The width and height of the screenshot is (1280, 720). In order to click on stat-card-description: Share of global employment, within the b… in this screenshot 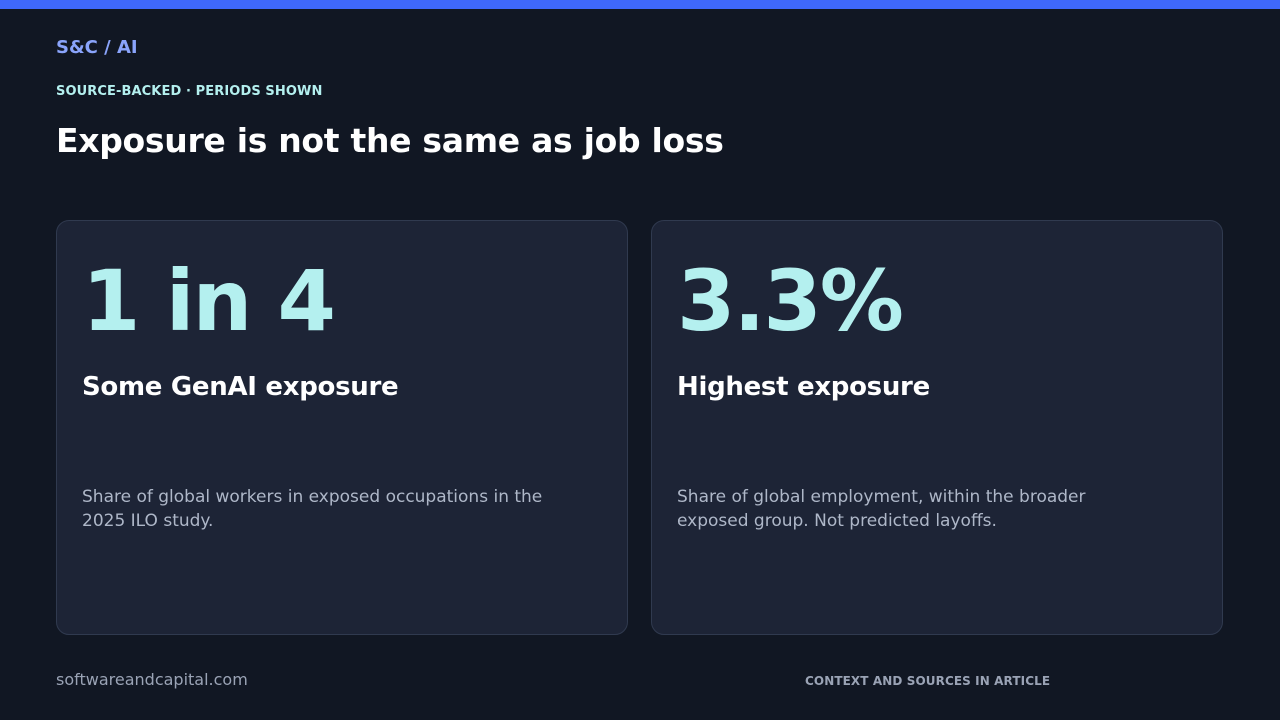, I will do `click(881, 509)`.